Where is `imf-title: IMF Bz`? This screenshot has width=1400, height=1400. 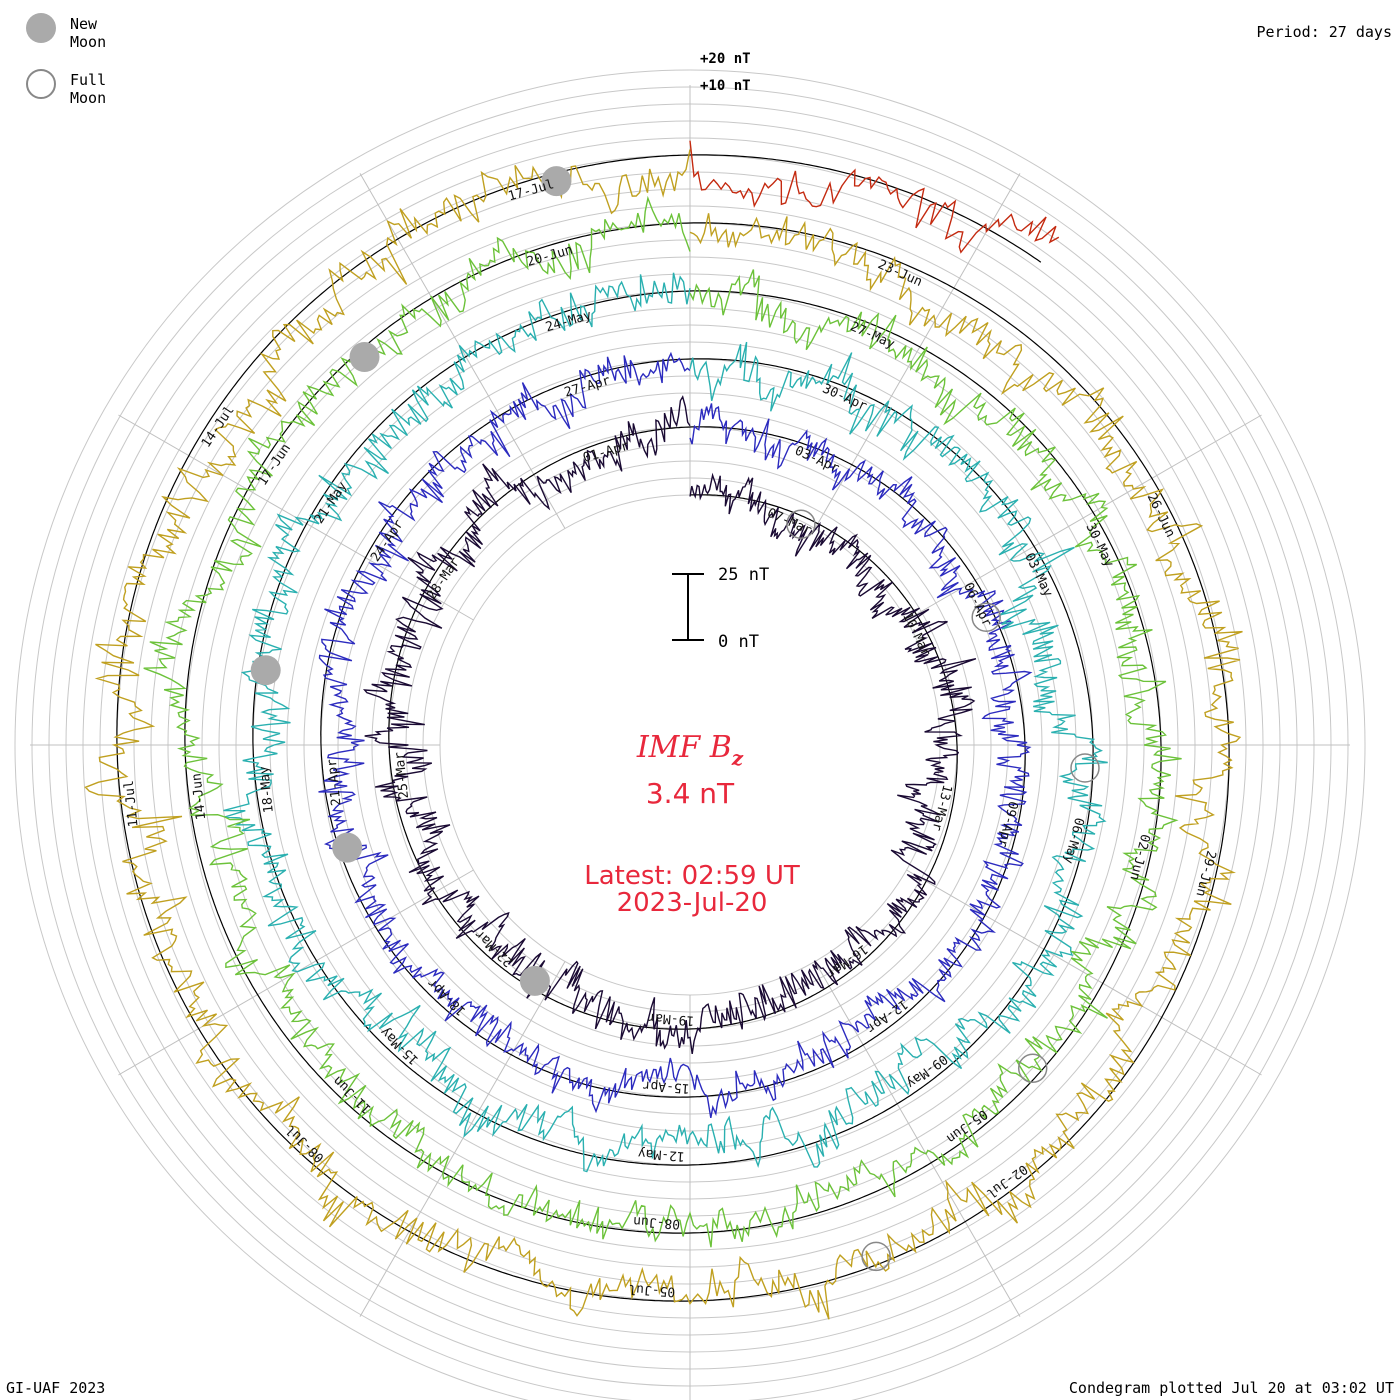 imf-title: IMF Bz is located at coordinates (690, 750).